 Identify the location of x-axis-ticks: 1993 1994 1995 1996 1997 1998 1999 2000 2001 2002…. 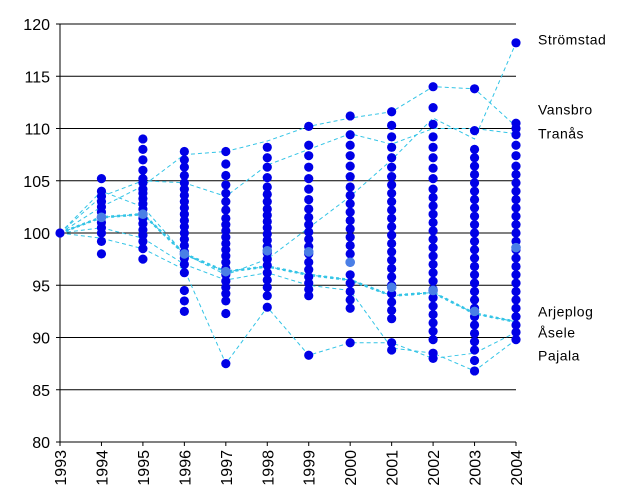
(289, 464).